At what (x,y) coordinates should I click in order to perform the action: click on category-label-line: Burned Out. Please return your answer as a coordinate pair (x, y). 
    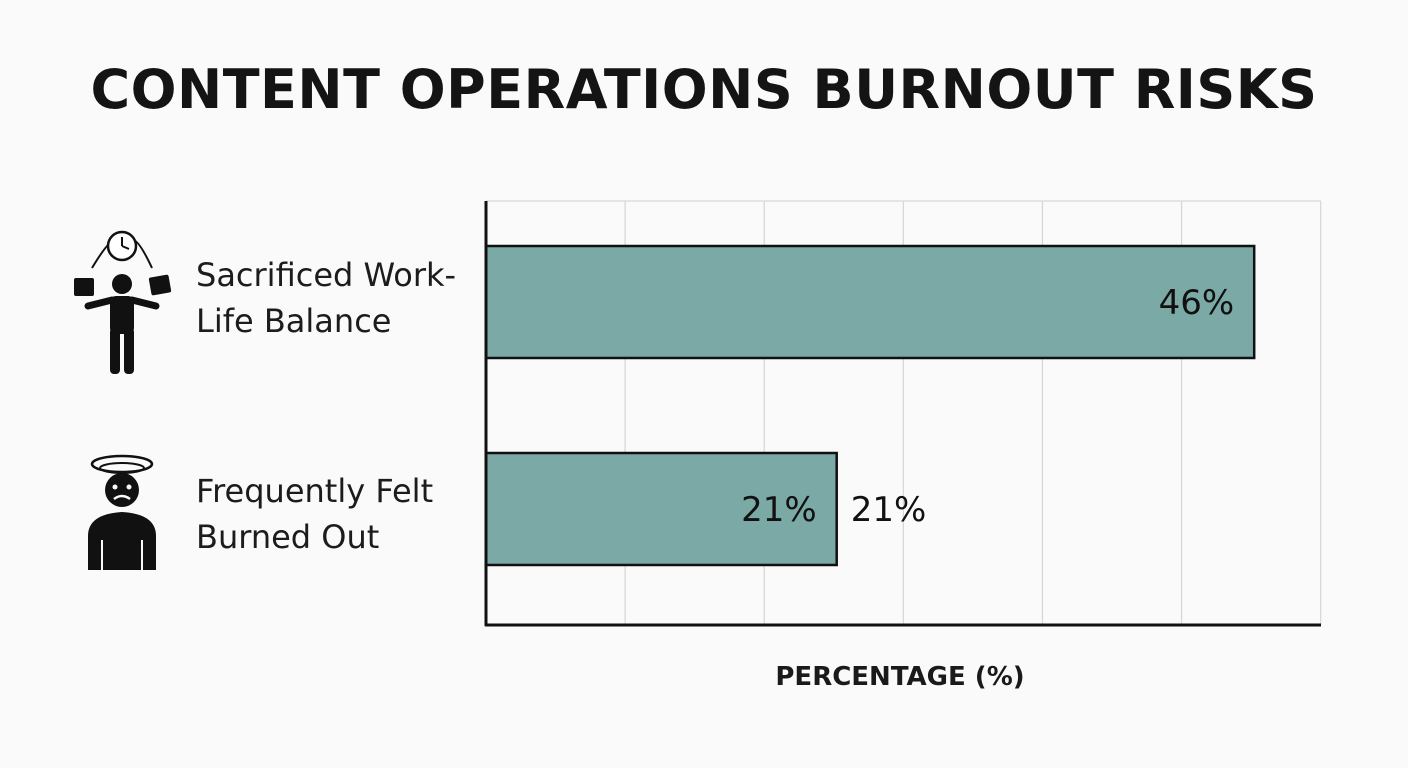
    Looking at the image, I should click on (288, 537).